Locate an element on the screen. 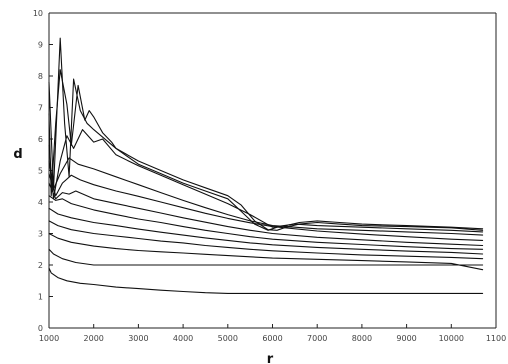  x-tick-label: 2000 is located at coordinates (94, 338).